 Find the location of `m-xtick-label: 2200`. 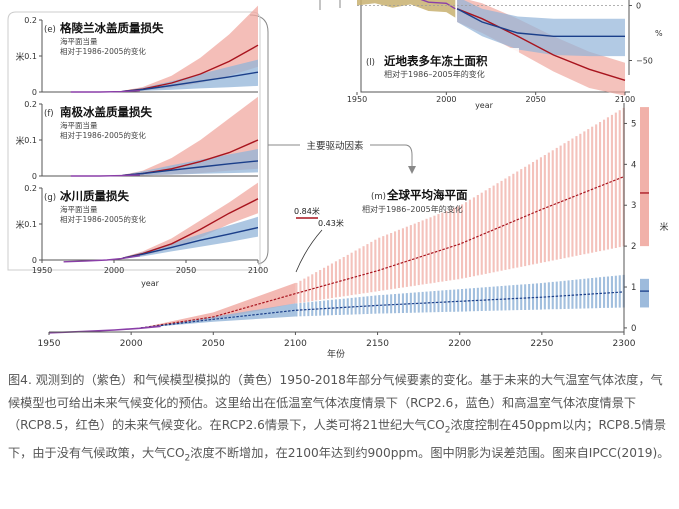

m-xtick-label: 2200 is located at coordinates (459, 344).